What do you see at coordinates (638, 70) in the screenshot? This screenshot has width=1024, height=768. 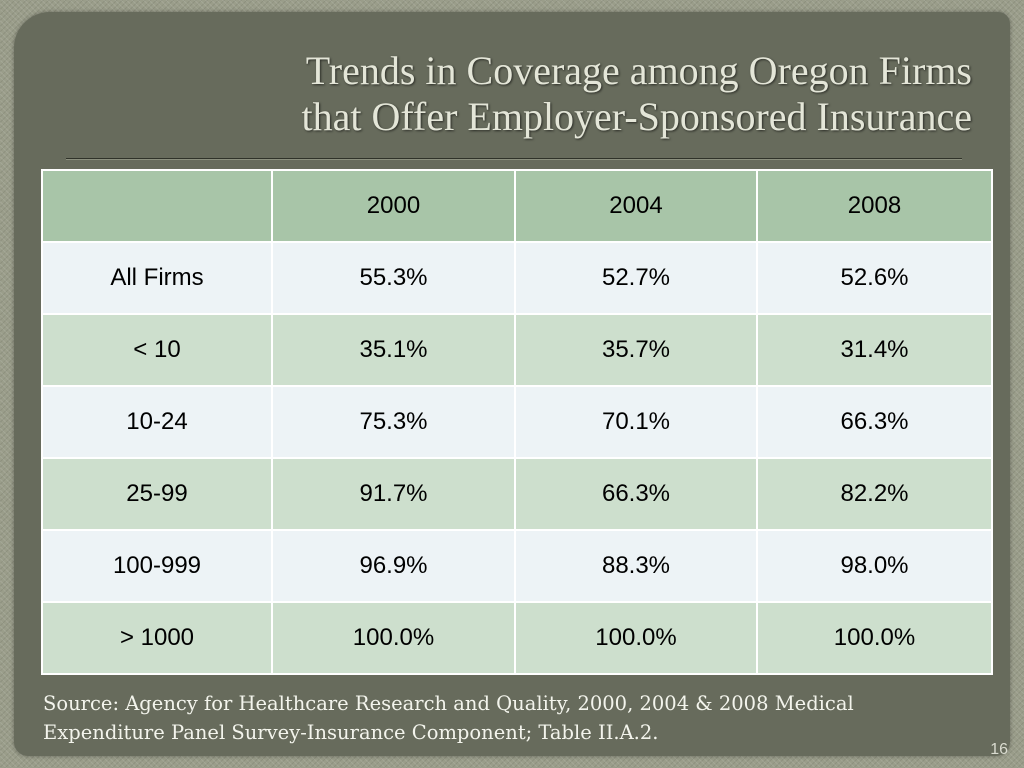 I see `title-line-1: Trends in Coverage among Oregon Firms` at bounding box center [638, 70].